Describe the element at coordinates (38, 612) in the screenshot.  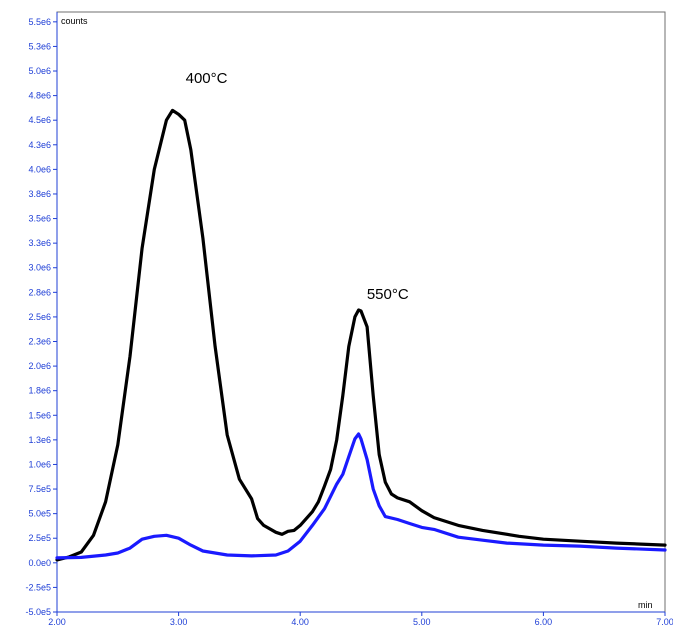
I see `y-tick-label: -5.0e5` at that location.